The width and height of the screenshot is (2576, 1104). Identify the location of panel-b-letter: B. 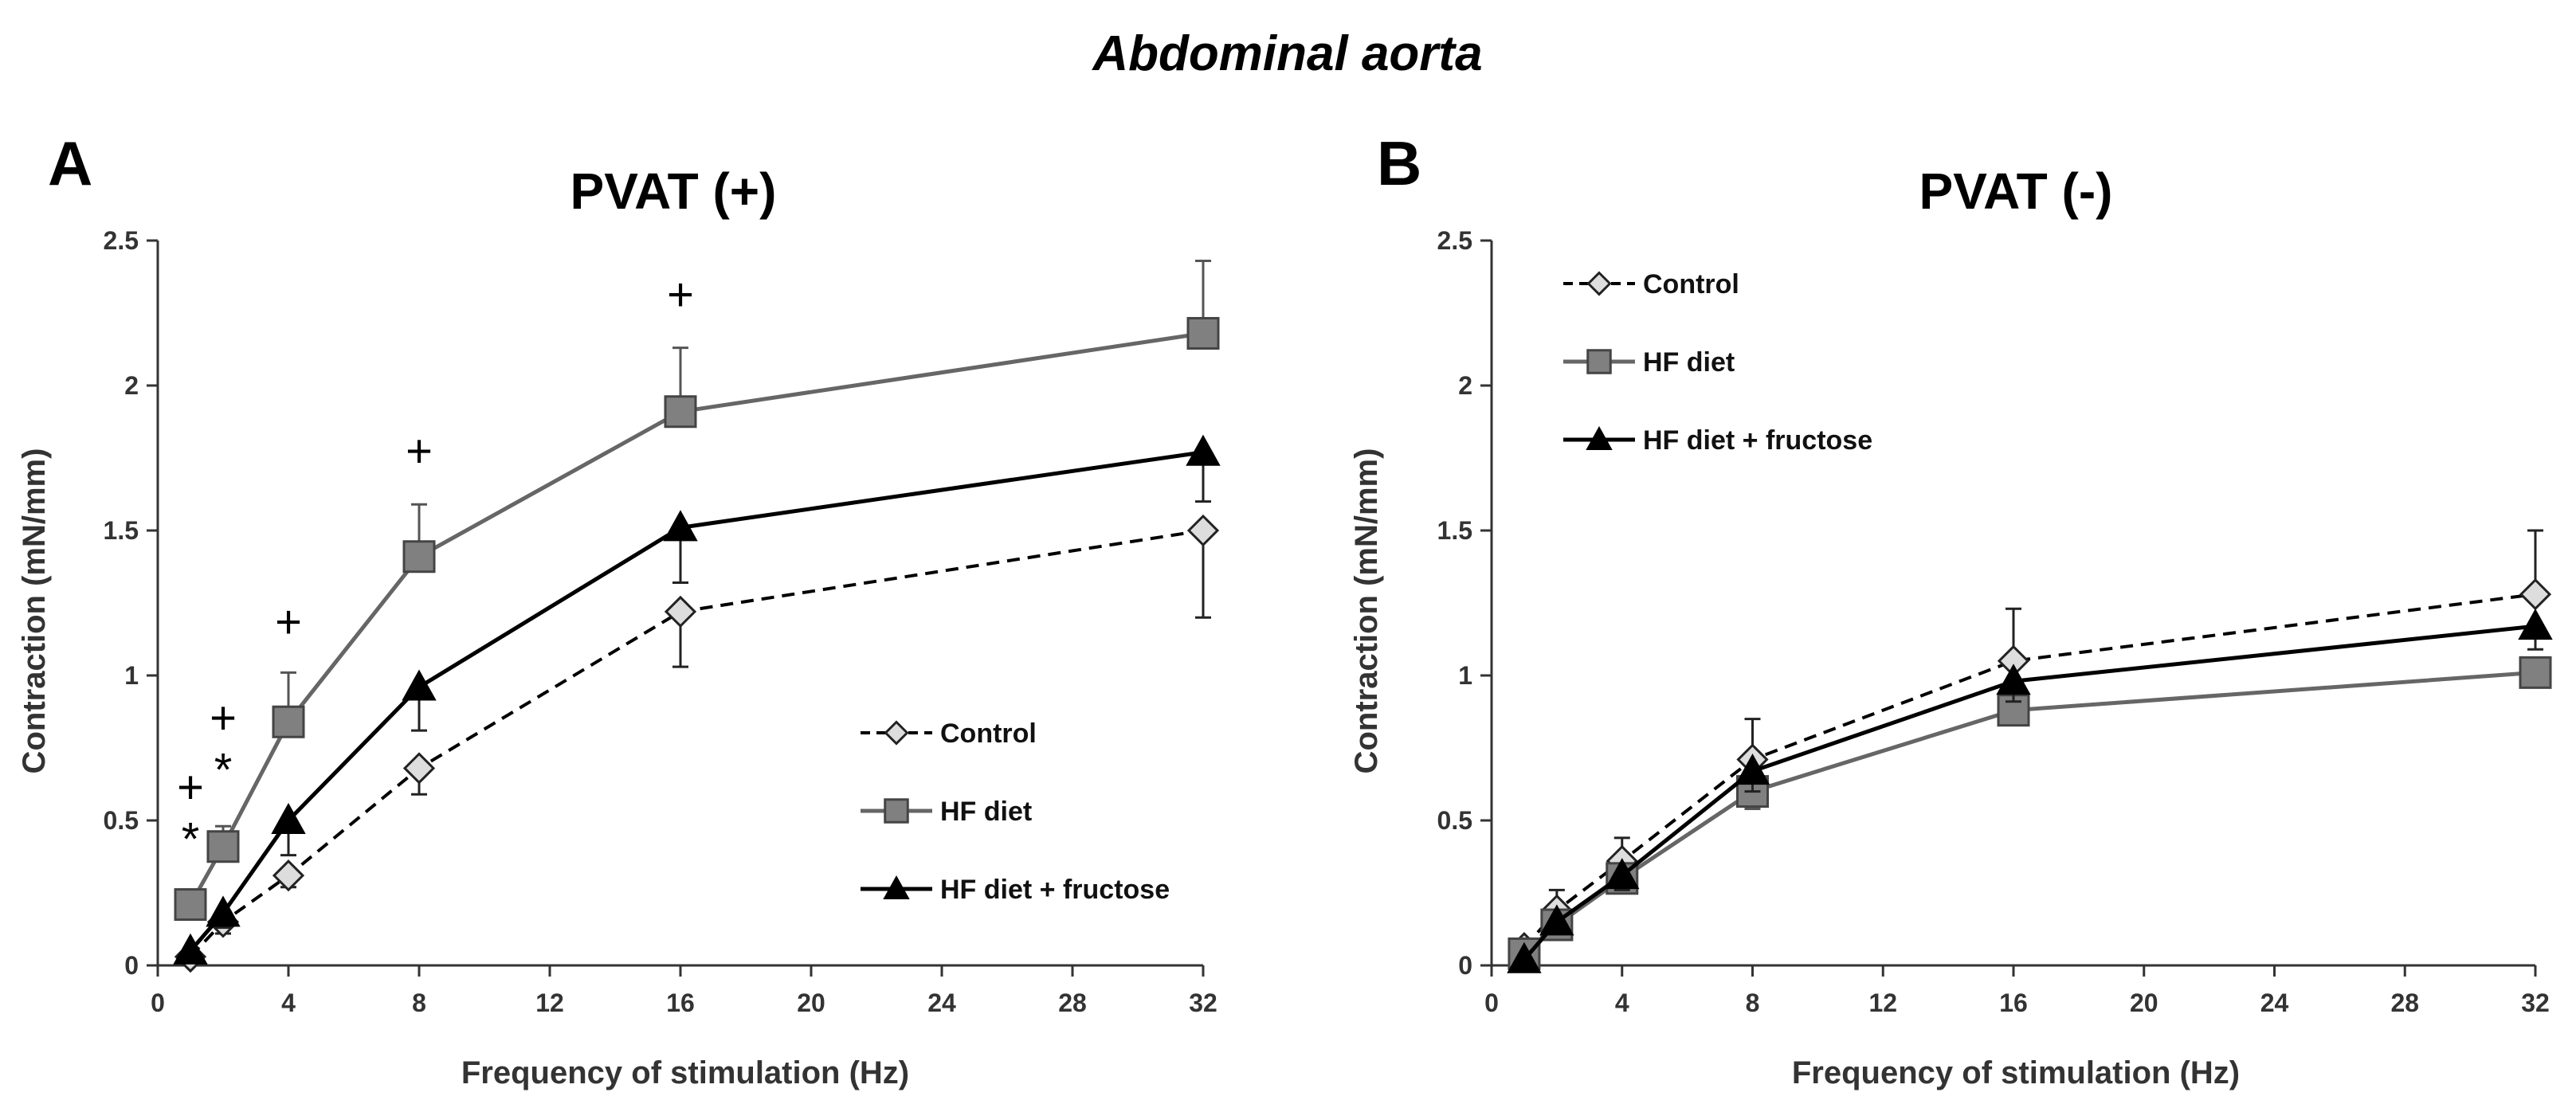
(1399, 163).